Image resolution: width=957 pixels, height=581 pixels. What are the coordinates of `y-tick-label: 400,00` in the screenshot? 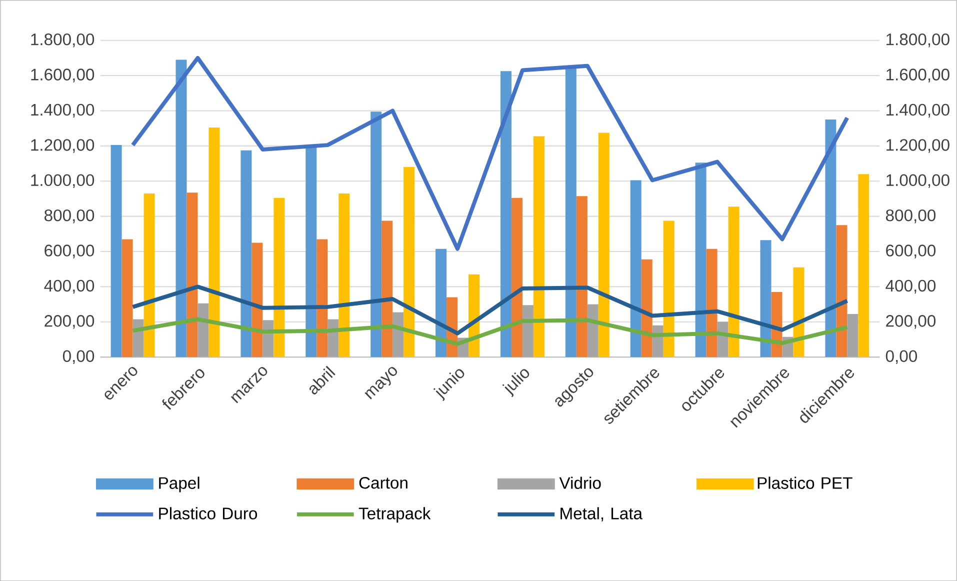 It's located at (69, 287).